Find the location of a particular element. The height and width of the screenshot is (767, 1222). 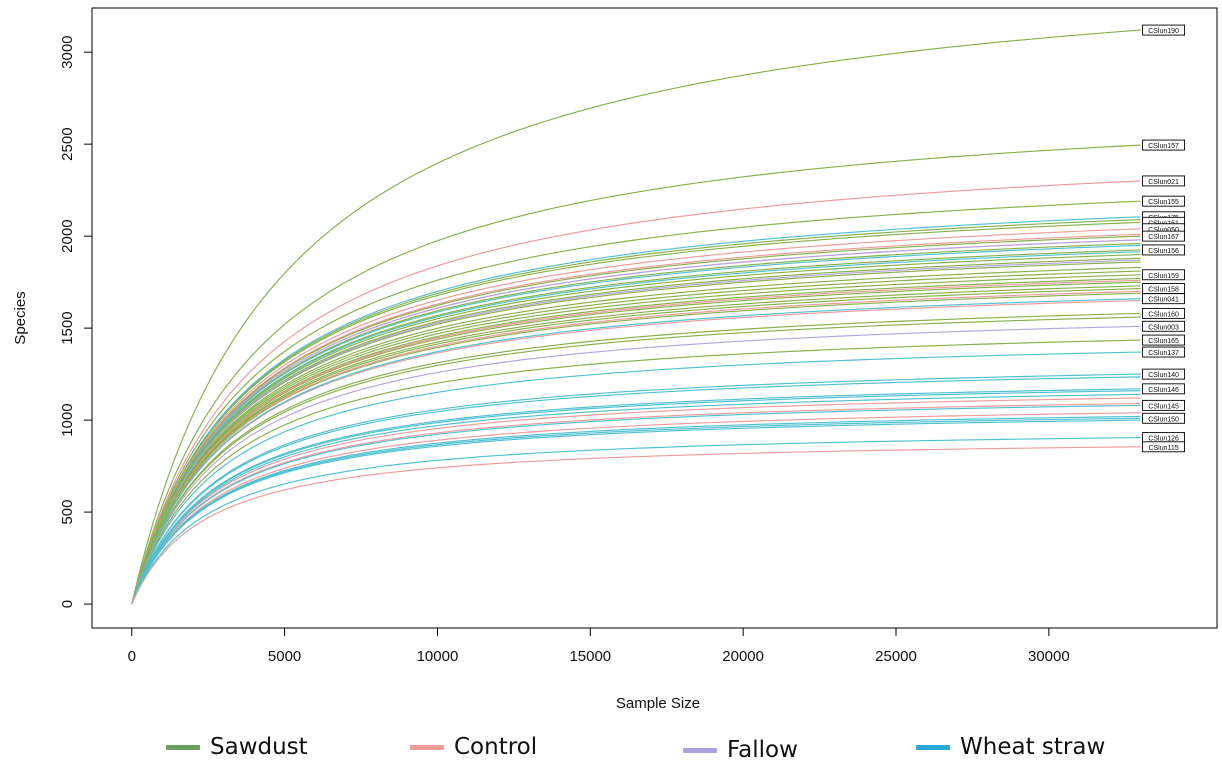

series-label: CSlun190 is located at coordinates (1164, 30).